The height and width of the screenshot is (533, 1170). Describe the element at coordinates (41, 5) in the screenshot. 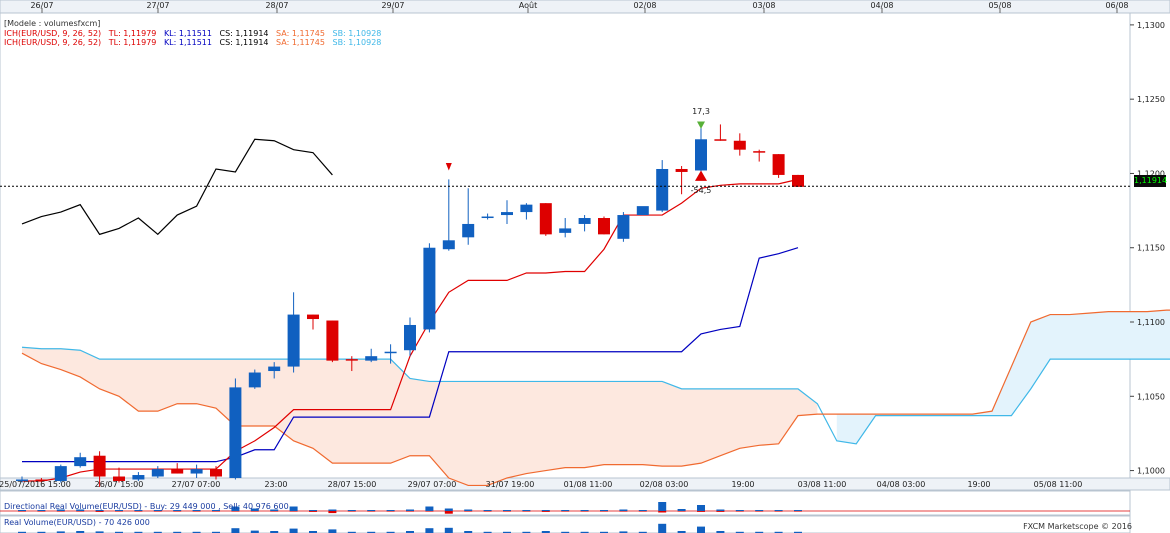

I see `top-axis-label: 26/07` at that location.